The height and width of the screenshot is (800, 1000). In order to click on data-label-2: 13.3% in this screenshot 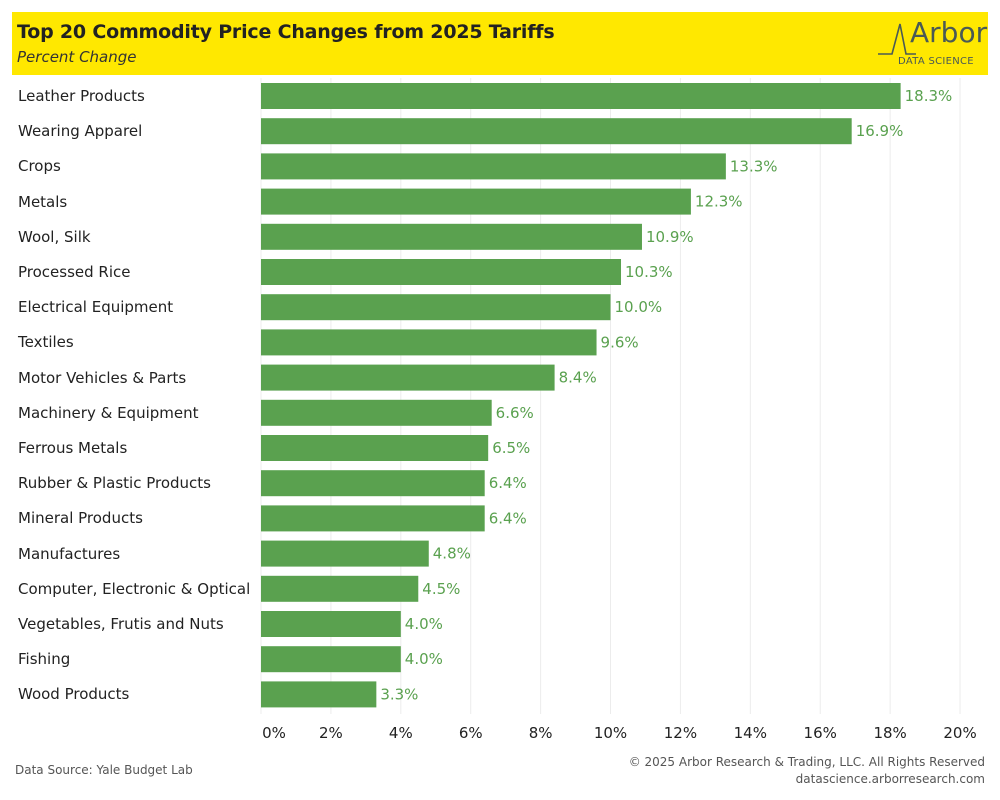, I will do `click(754, 166)`.